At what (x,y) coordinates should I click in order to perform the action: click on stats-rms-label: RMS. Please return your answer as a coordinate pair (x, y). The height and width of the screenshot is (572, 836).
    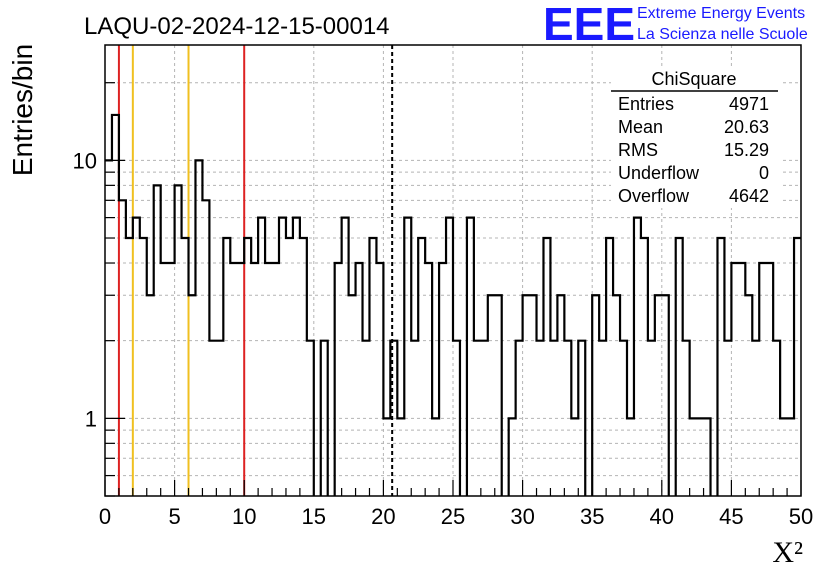
    Looking at the image, I should click on (638, 150).